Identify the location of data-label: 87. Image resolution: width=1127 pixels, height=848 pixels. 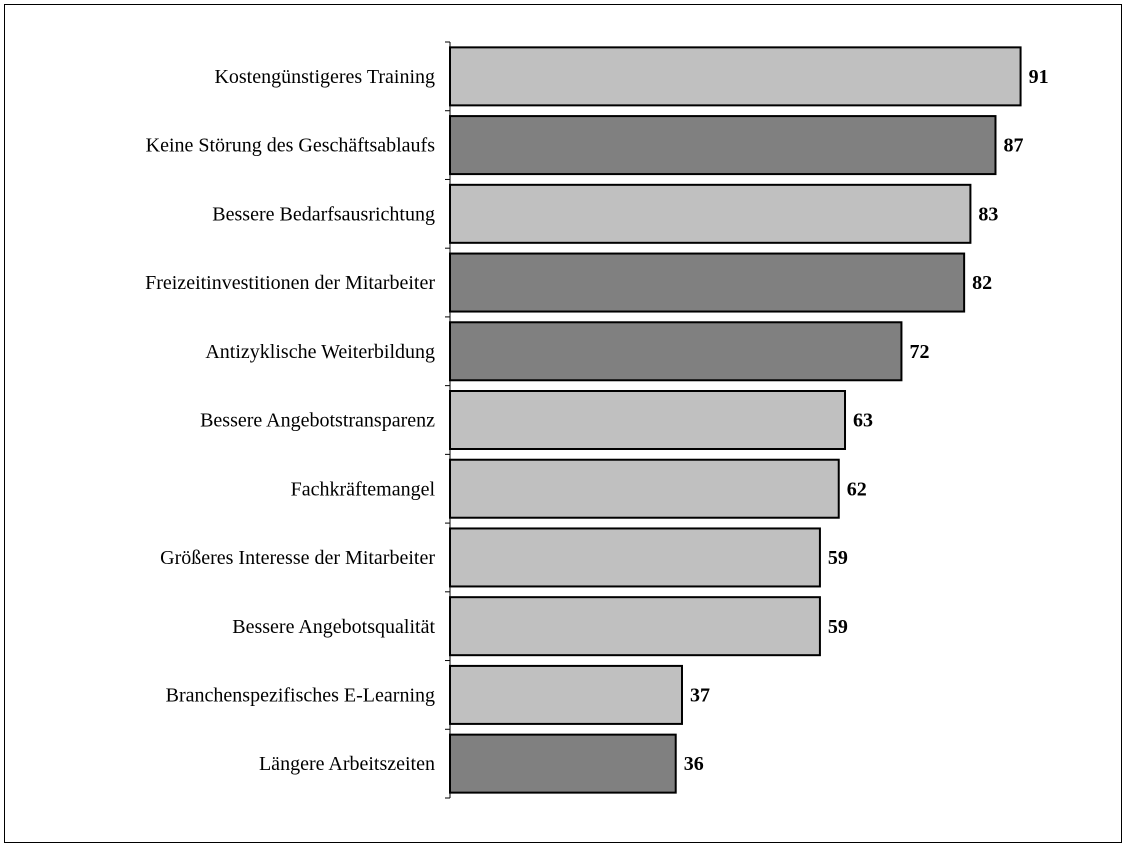
(1013, 146).